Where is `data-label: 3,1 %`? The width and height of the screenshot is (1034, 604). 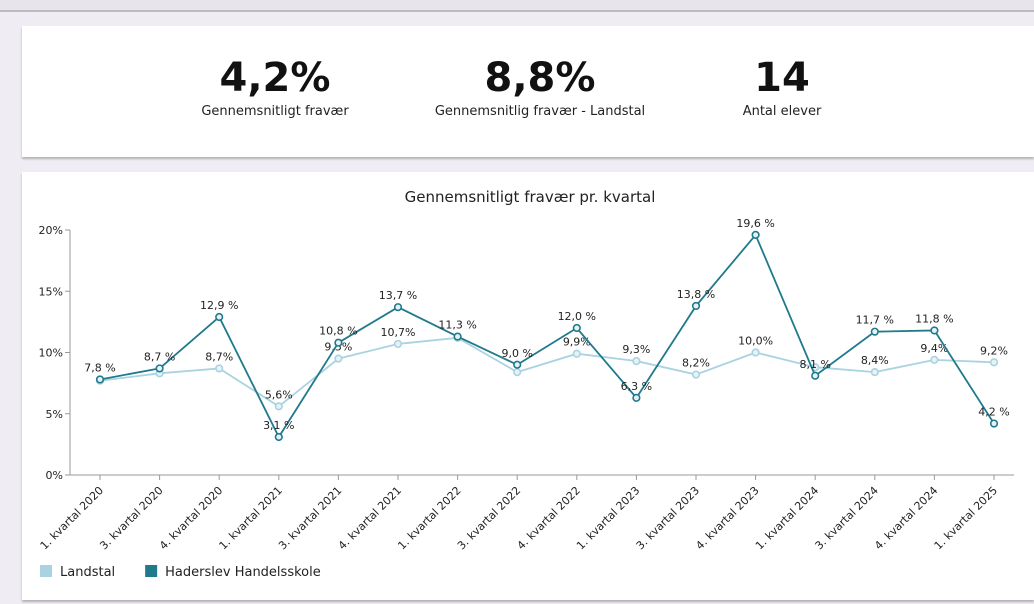
data-label: 3,1 % is located at coordinates (278, 425).